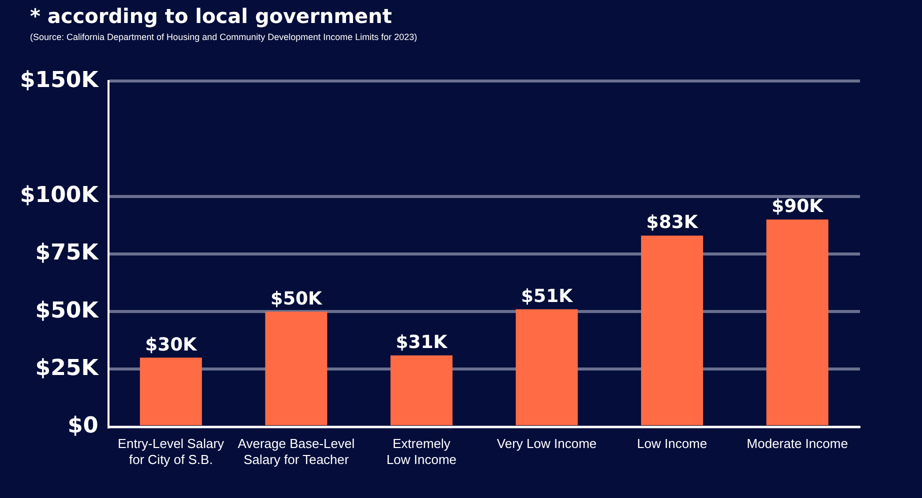 Image resolution: width=922 pixels, height=498 pixels. I want to click on y-tick-label: $150K, so click(60, 80).